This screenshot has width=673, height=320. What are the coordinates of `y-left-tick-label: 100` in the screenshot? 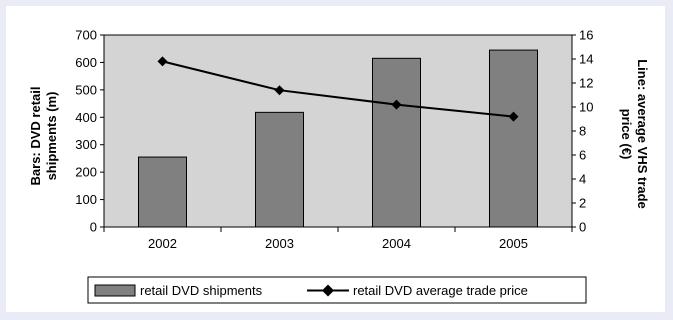 It's located at (86, 199).